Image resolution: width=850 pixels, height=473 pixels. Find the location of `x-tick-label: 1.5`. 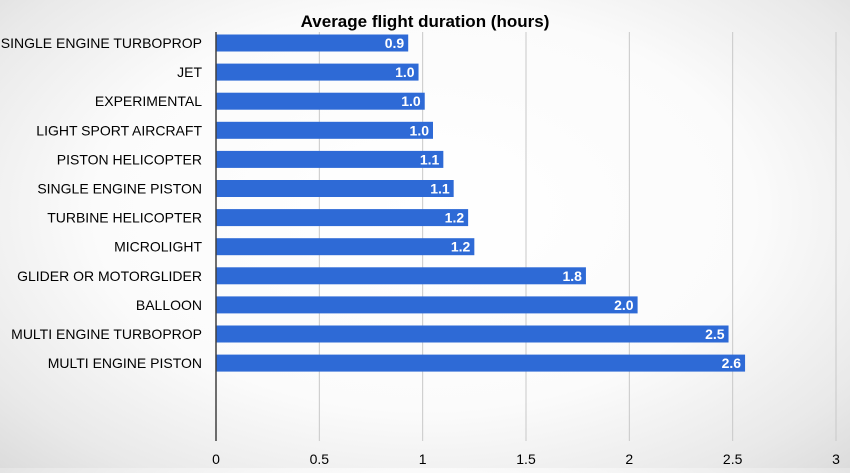

x-tick-label: 1.5 is located at coordinates (526, 459).